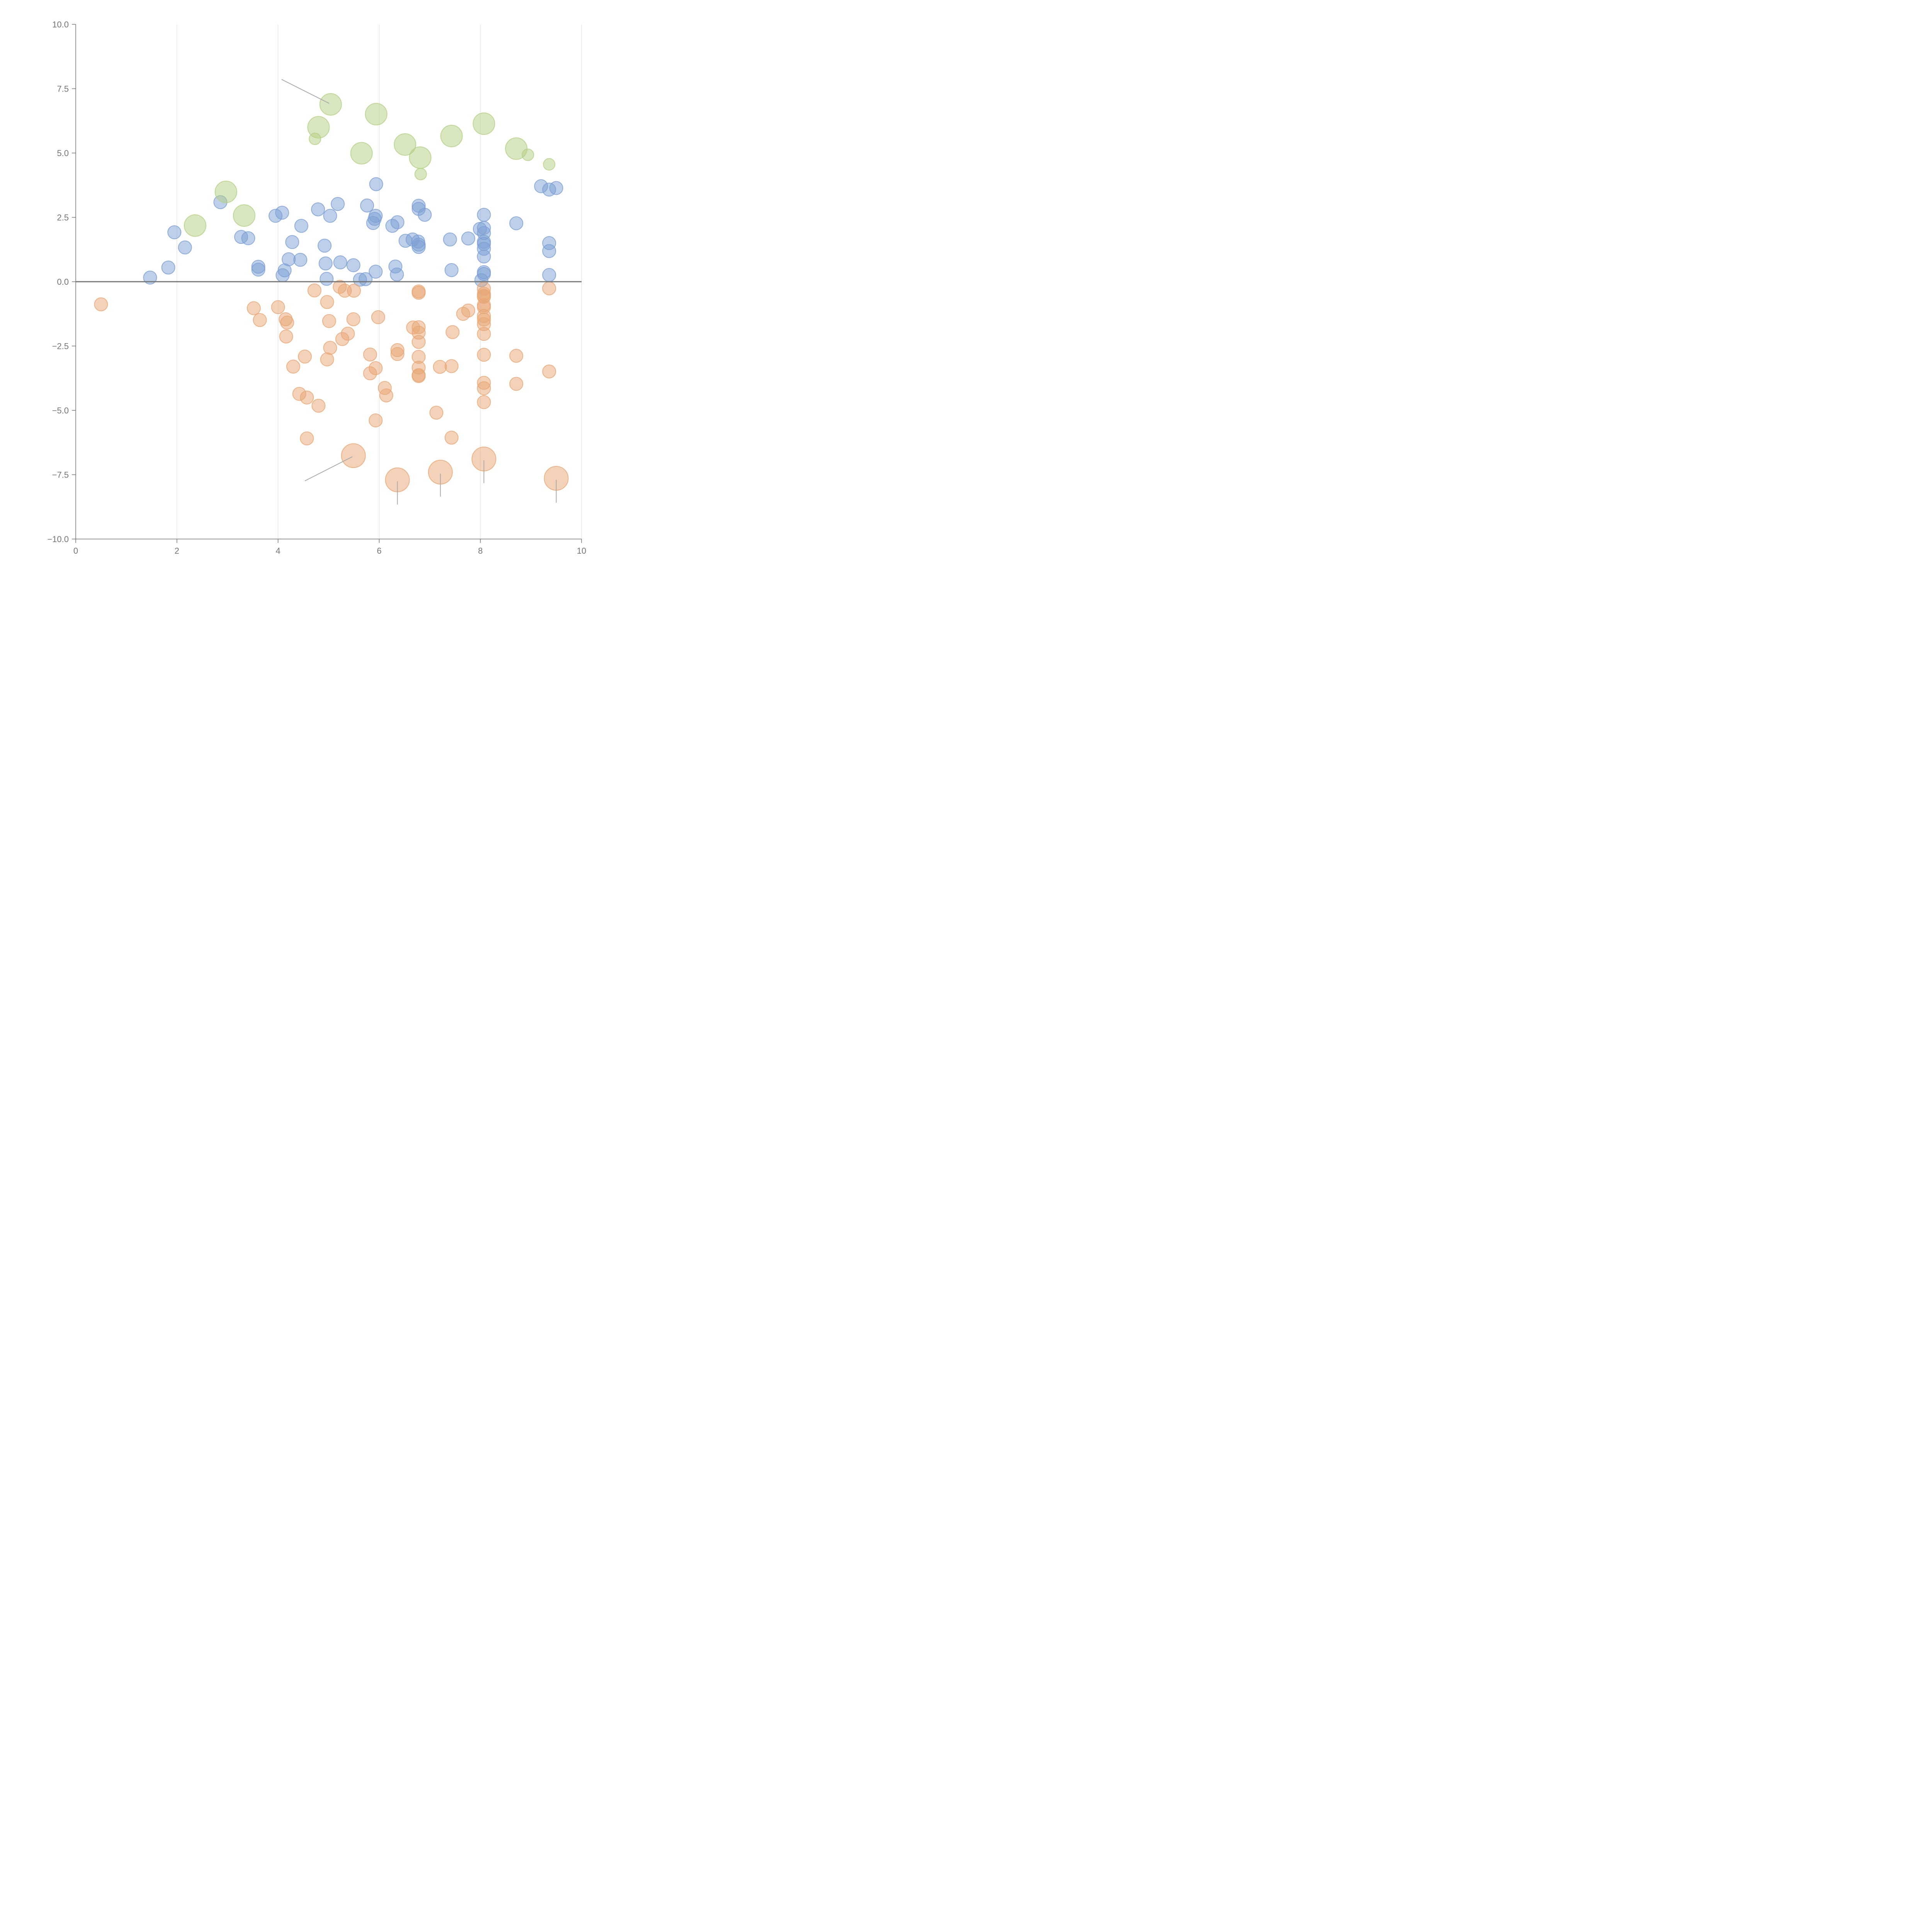 Image resolution: width=1932 pixels, height=1932 pixels. I want to click on x-tick-label: 8, so click(481, 551).